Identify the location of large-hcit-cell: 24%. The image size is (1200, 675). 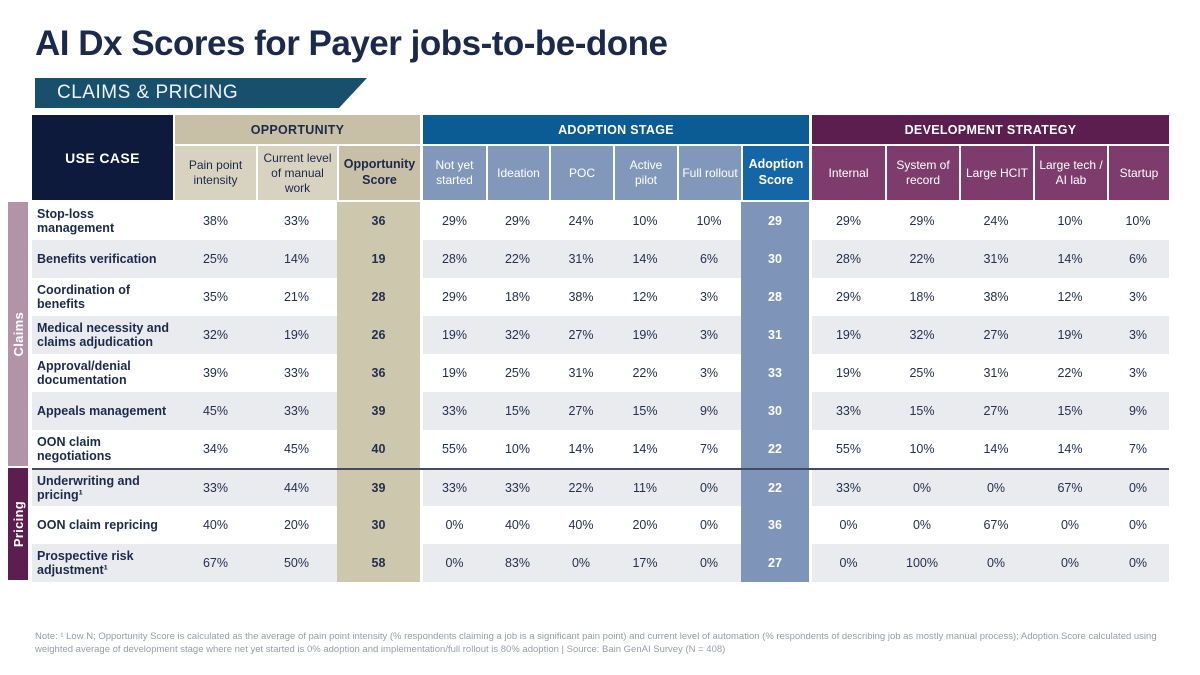
(996, 221).